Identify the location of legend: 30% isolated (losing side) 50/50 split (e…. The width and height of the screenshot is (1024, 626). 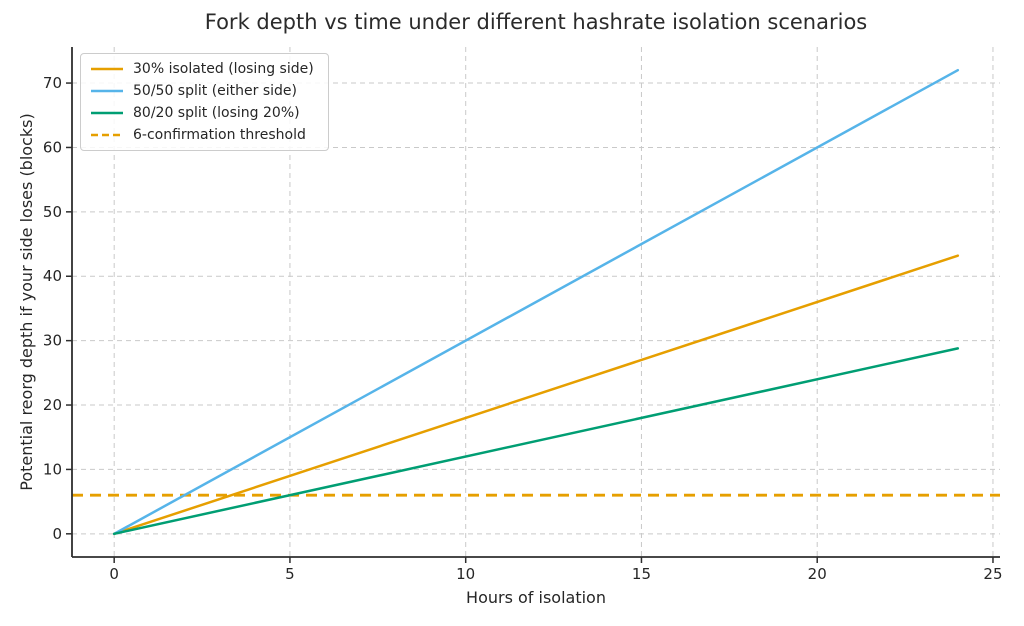
(204, 102).